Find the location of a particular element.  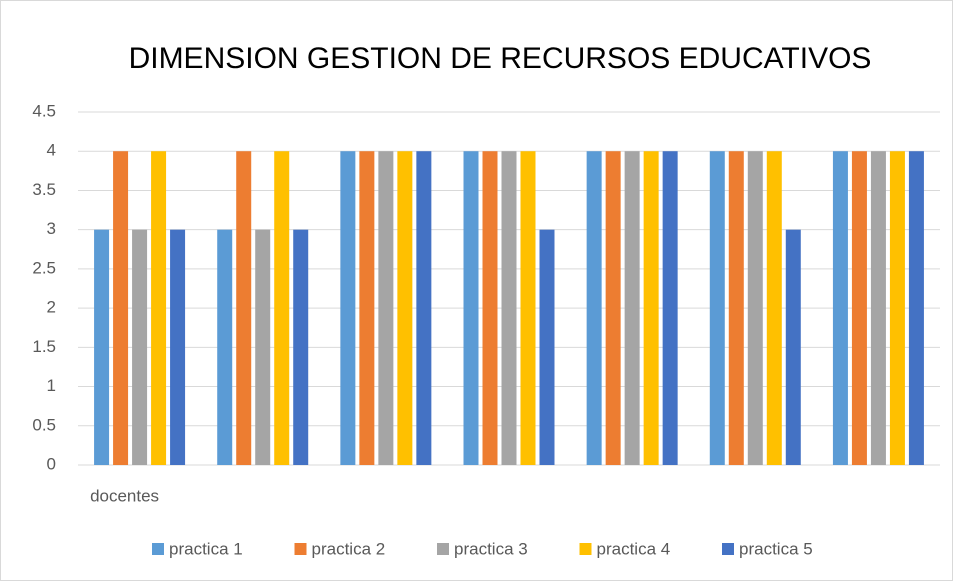

y-tick-label: 3 is located at coordinates (51, 228).